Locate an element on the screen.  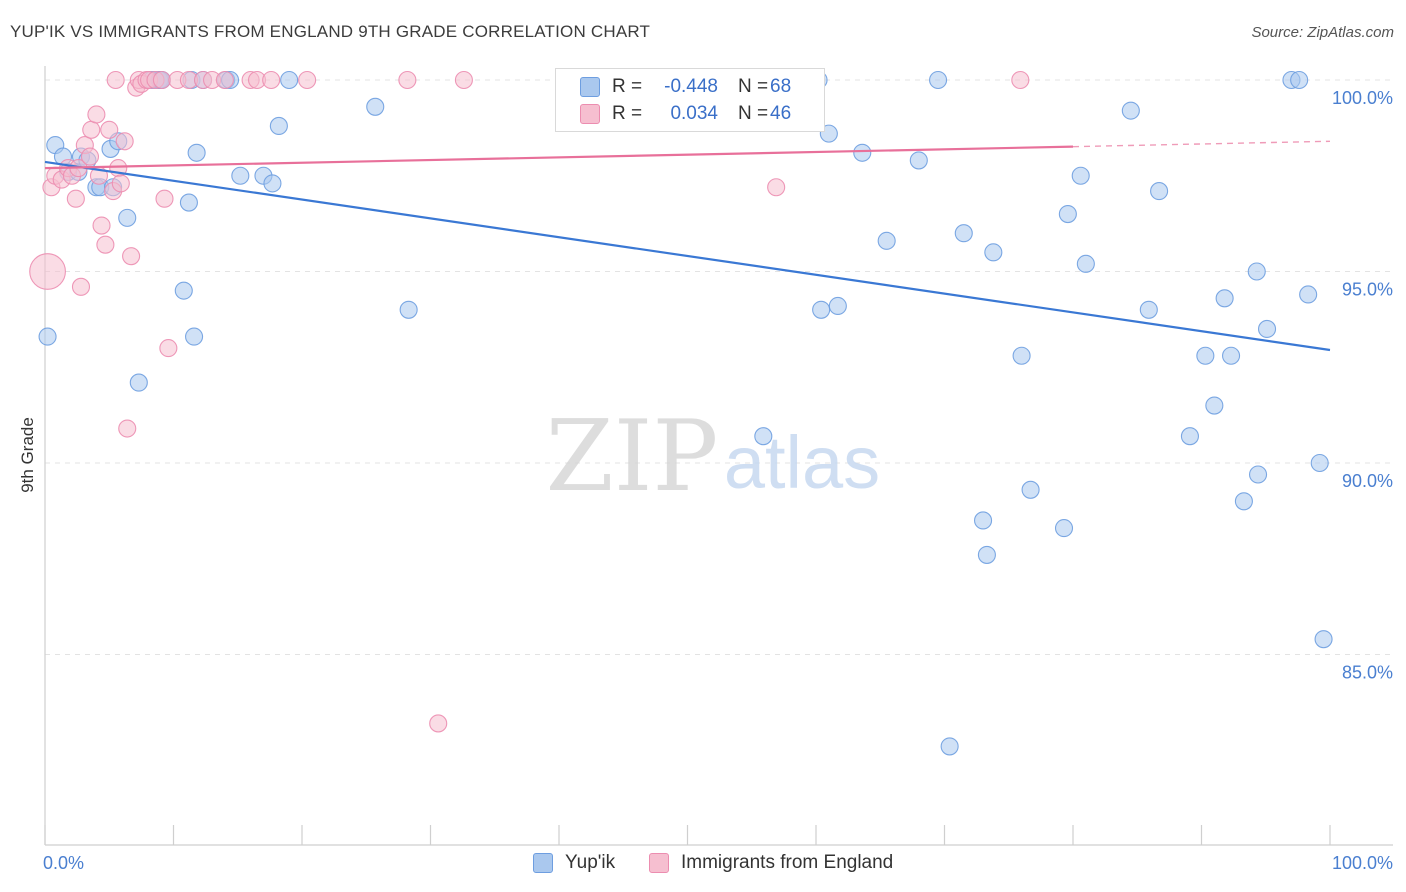
stats-row-yupik: R = -0.448 N = 68 is located at coordinates (685, 87).